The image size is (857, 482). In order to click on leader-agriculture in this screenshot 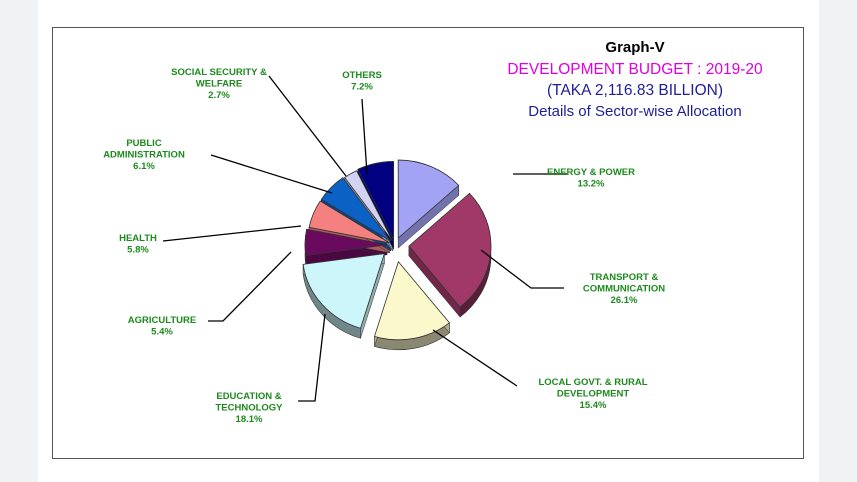, I will do `click(250, 286)`.